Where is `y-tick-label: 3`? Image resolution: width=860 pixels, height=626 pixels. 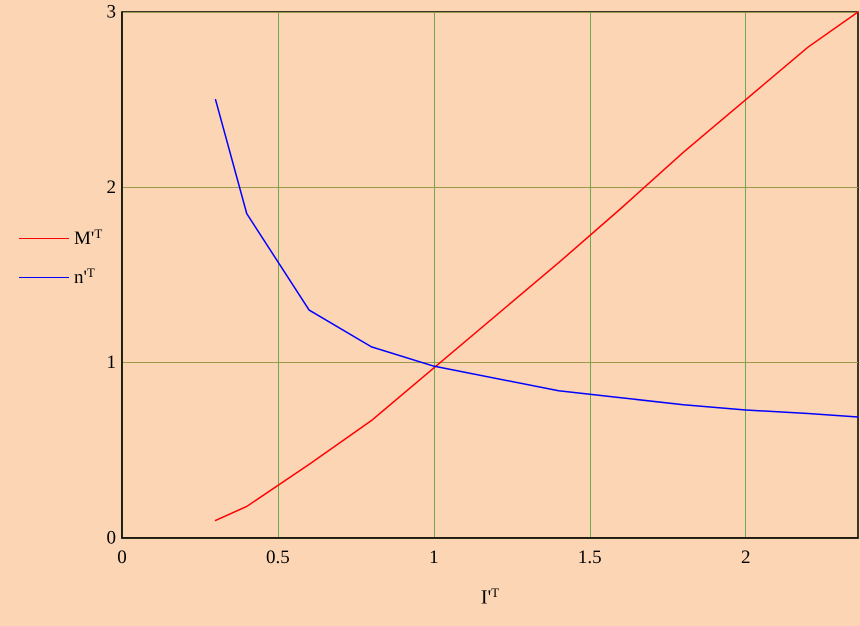
y-tick-label: 3 is located at coordinates (111, 12).